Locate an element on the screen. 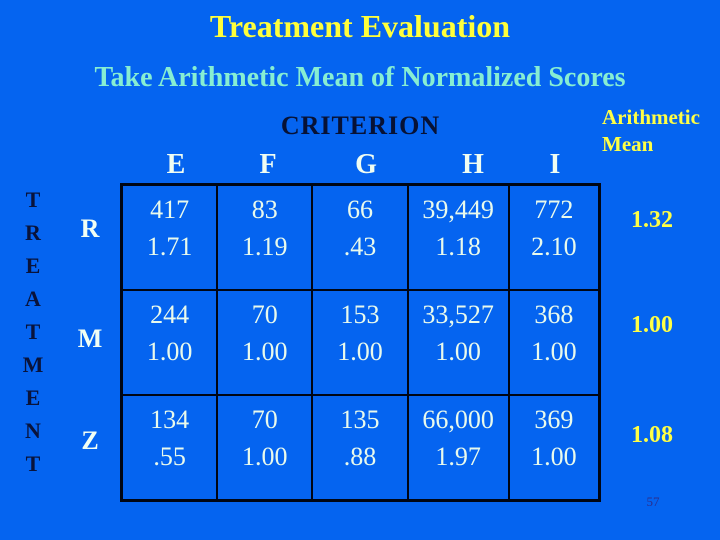 This screenshot has height=540, width=720. normalized-score: 1.71 is located at coordinates (169, 246).